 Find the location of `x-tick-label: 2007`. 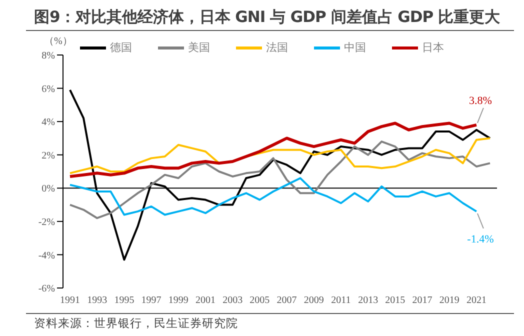

x-tick-label: 2007 is located at coordinates (286, 300).